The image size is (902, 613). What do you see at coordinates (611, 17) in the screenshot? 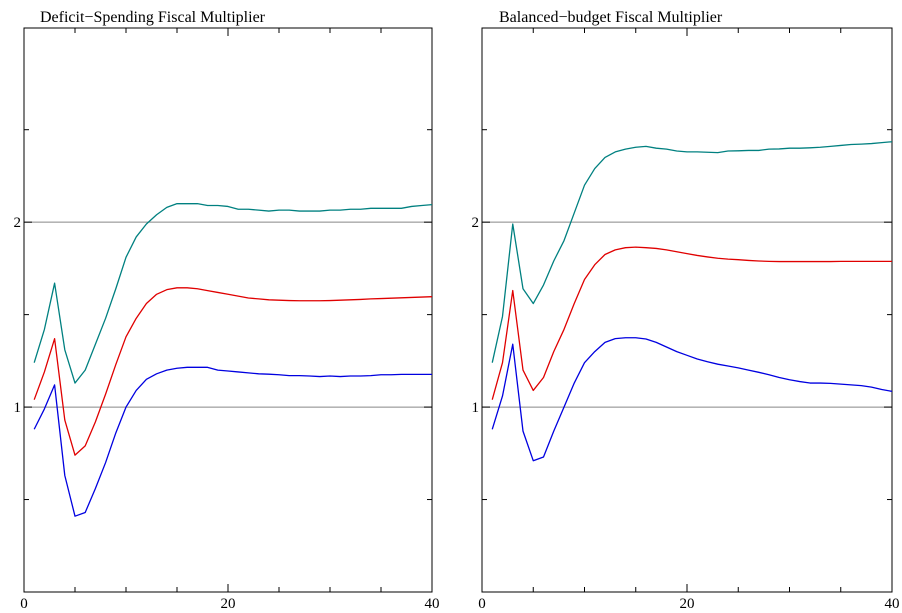
I see `chart-title: Balanced−budget Fiscal Multiplier` at bounding box center [611, 17].